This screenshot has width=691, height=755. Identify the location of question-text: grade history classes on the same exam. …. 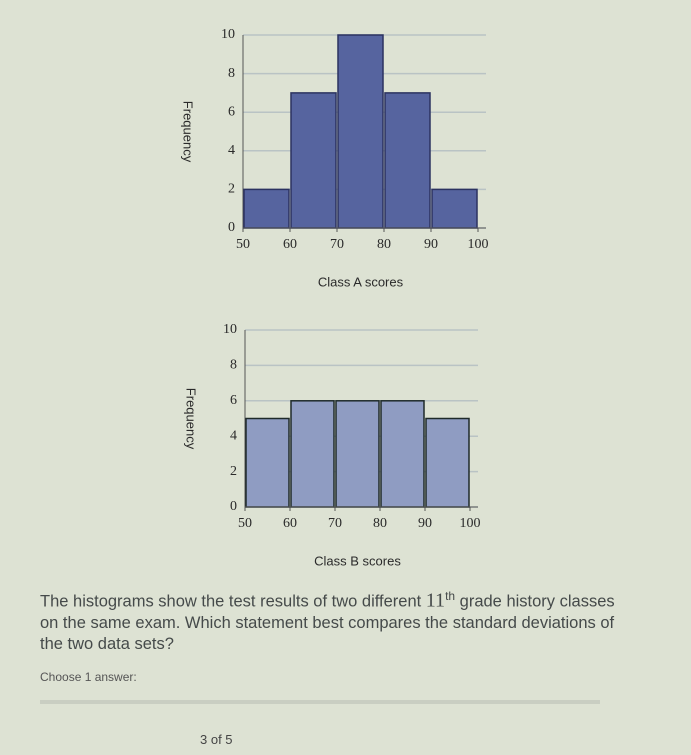
(327, 622).